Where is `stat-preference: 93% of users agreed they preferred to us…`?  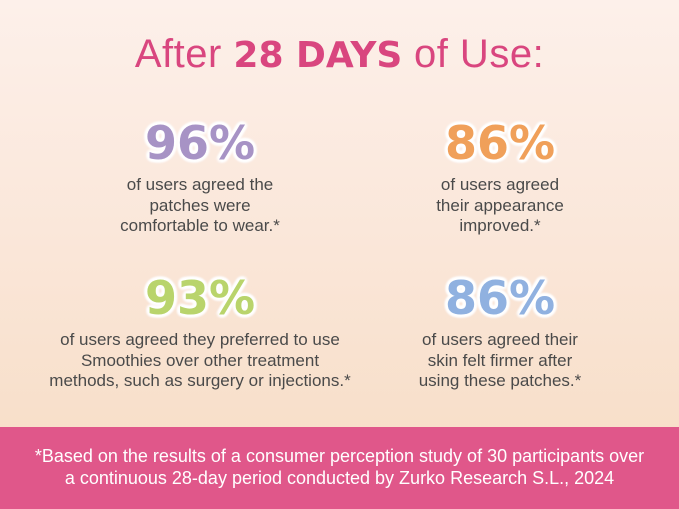
stat-preference: 93% of users agreed they preferred to us… is located at coordinates (200, 332).